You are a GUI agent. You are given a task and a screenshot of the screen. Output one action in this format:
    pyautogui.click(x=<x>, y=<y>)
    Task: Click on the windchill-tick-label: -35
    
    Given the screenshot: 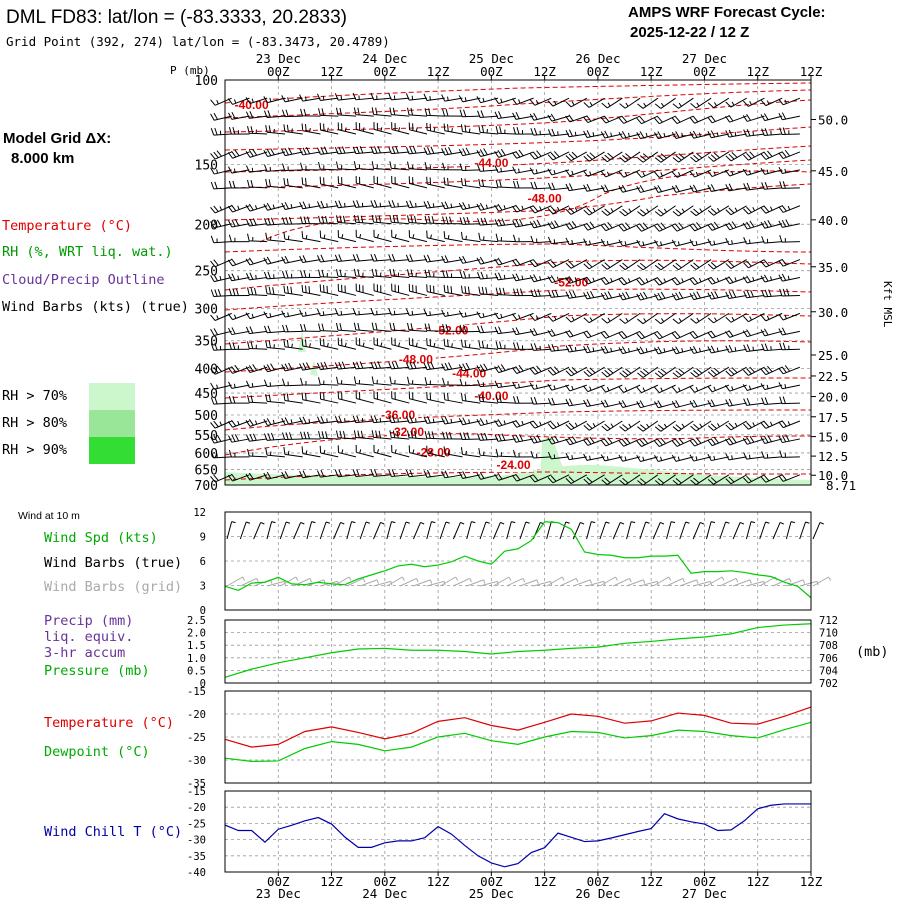 What is the action you would take?
    pyautogui.click(x=196, y=857)
    